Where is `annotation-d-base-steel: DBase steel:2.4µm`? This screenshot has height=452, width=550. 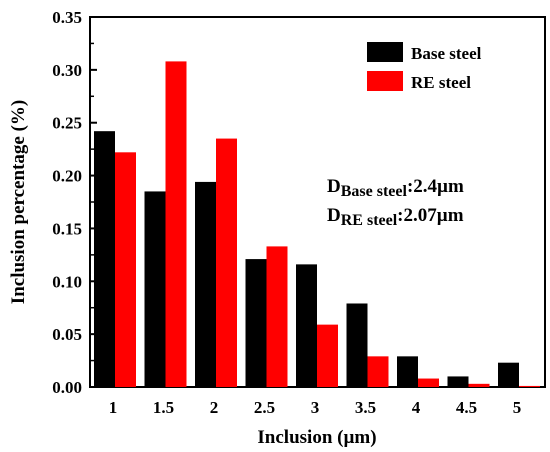 annotation-d-base-steel: DBase steel:2.4µm is located at coordinates (395, 188).